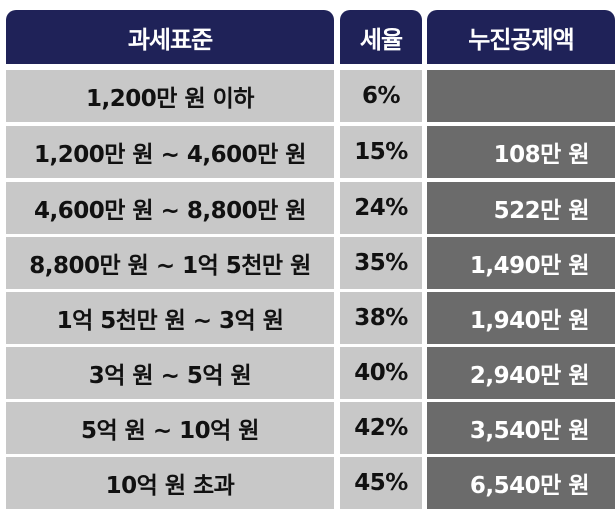 This screenshot has height=516, width=616. What do you see at coordinates (521, 373) in the screenshot?
I see `deduction-cell: 2,940만 원` at bounding box center [521, 373].